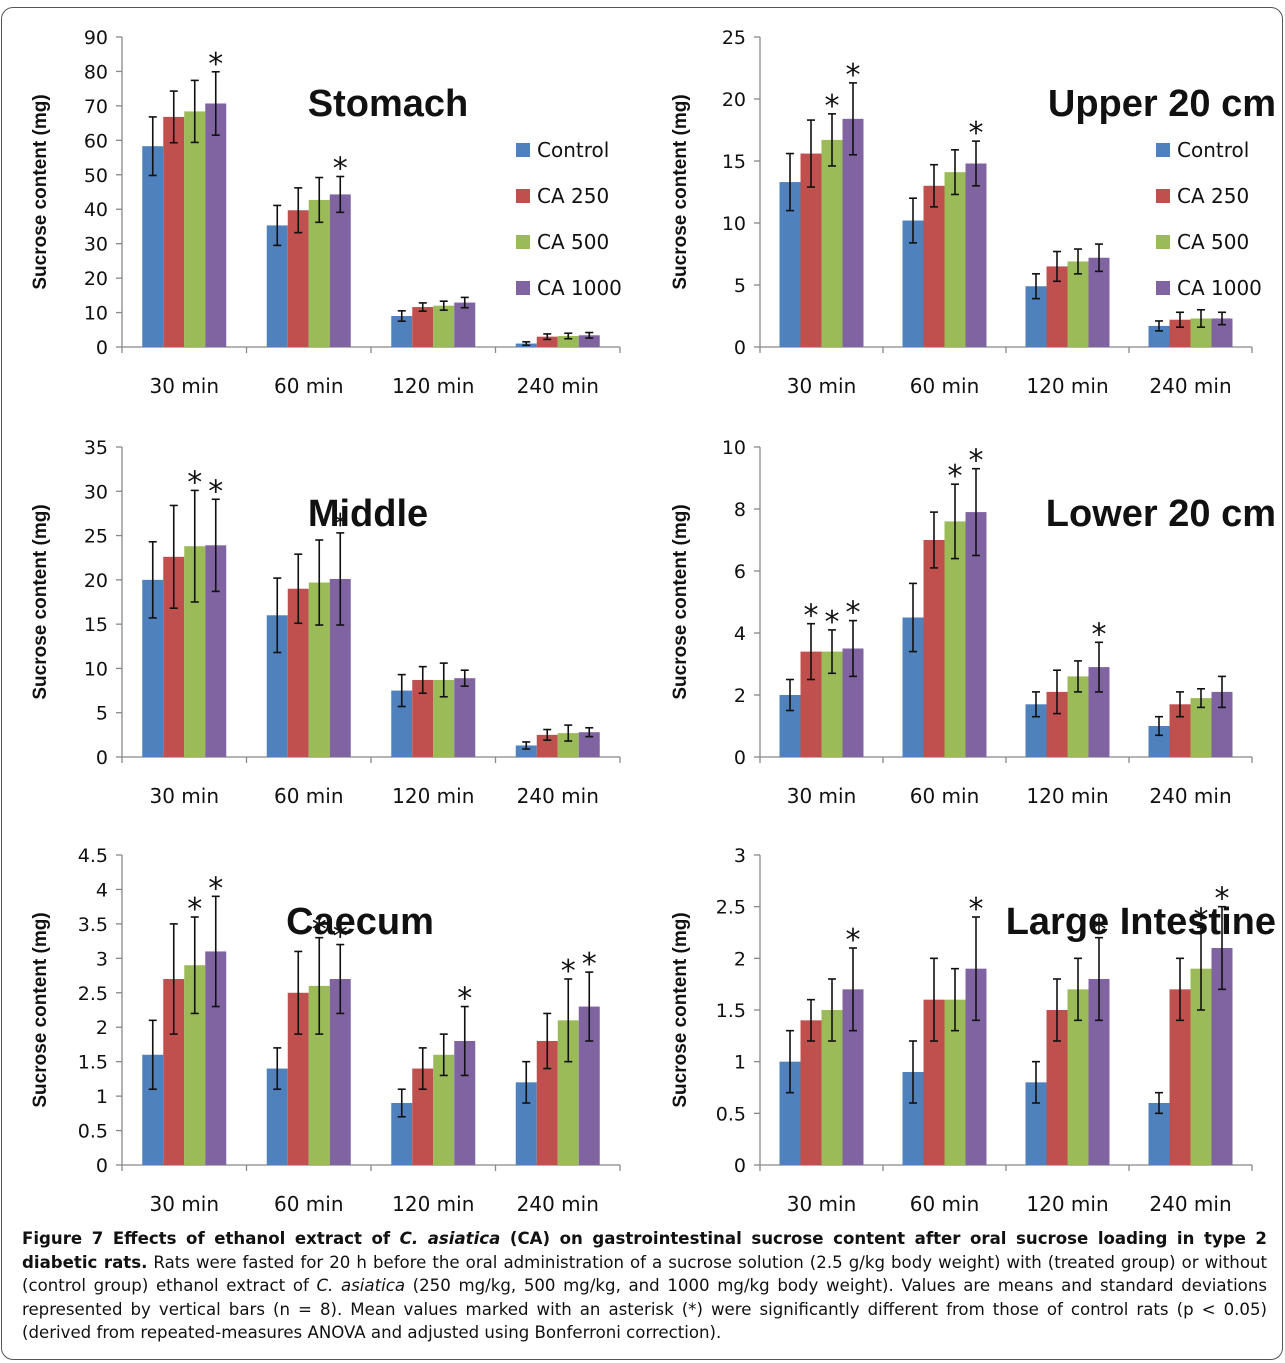 Image resolution: width=1285 pixels, height=1363 pixels. I want to click on y-tick-label: 1, so click(740, 1063).